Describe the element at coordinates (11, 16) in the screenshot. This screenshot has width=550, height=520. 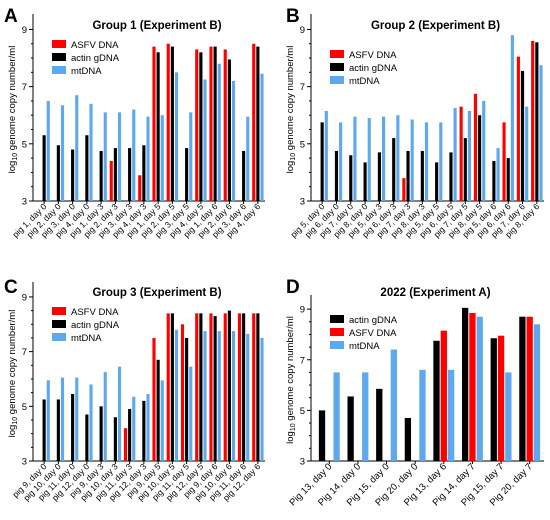
I see `panel-letter: A` at that location.